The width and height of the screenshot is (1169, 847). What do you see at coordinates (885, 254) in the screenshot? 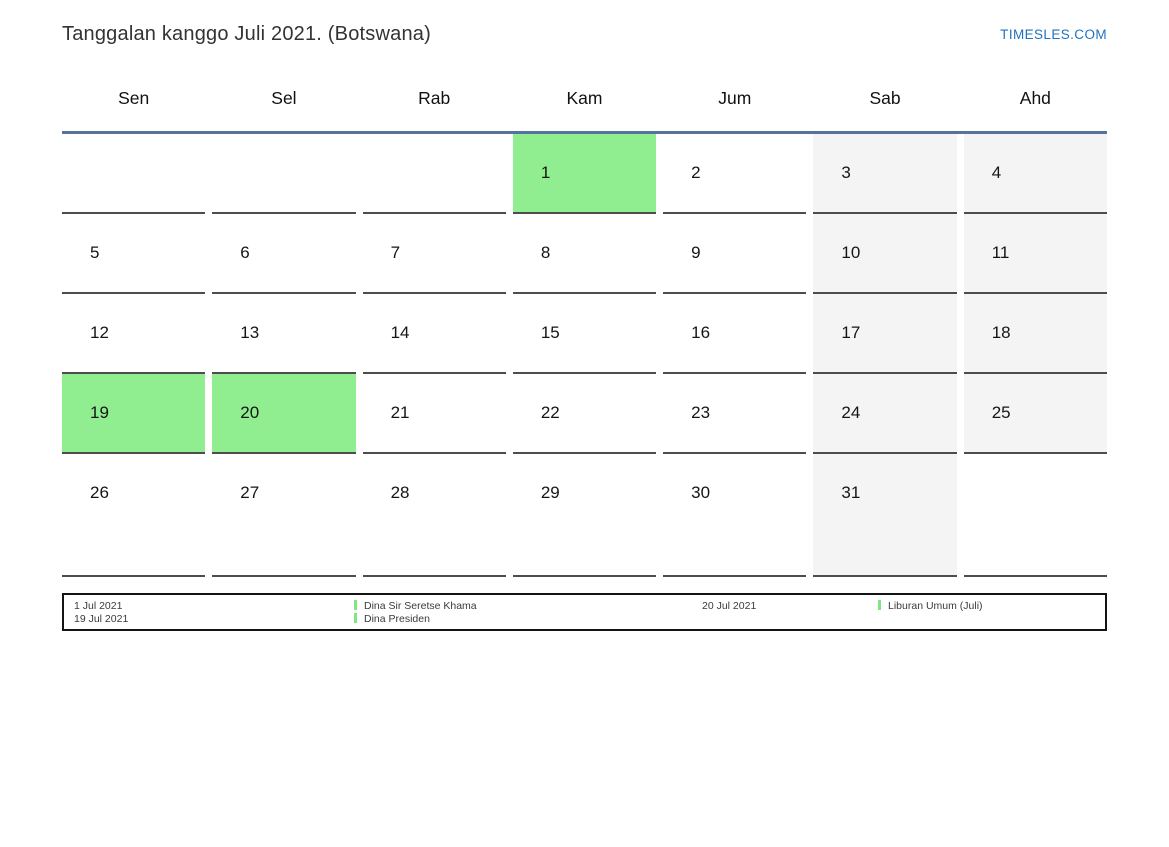
I see `day-cell-10: 10` at bounding box center [885, 254].